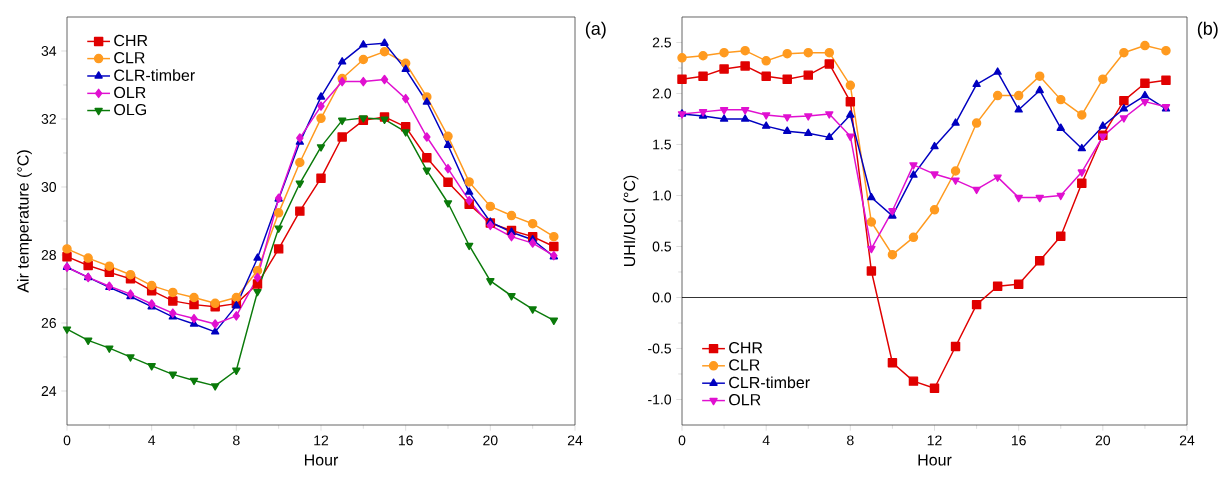 The image size is (1232, 486). What do you see at coordinates (660, 348) in the screenshot?
I see `y-tick-label: -0.5` at bounding box center [660, 348].